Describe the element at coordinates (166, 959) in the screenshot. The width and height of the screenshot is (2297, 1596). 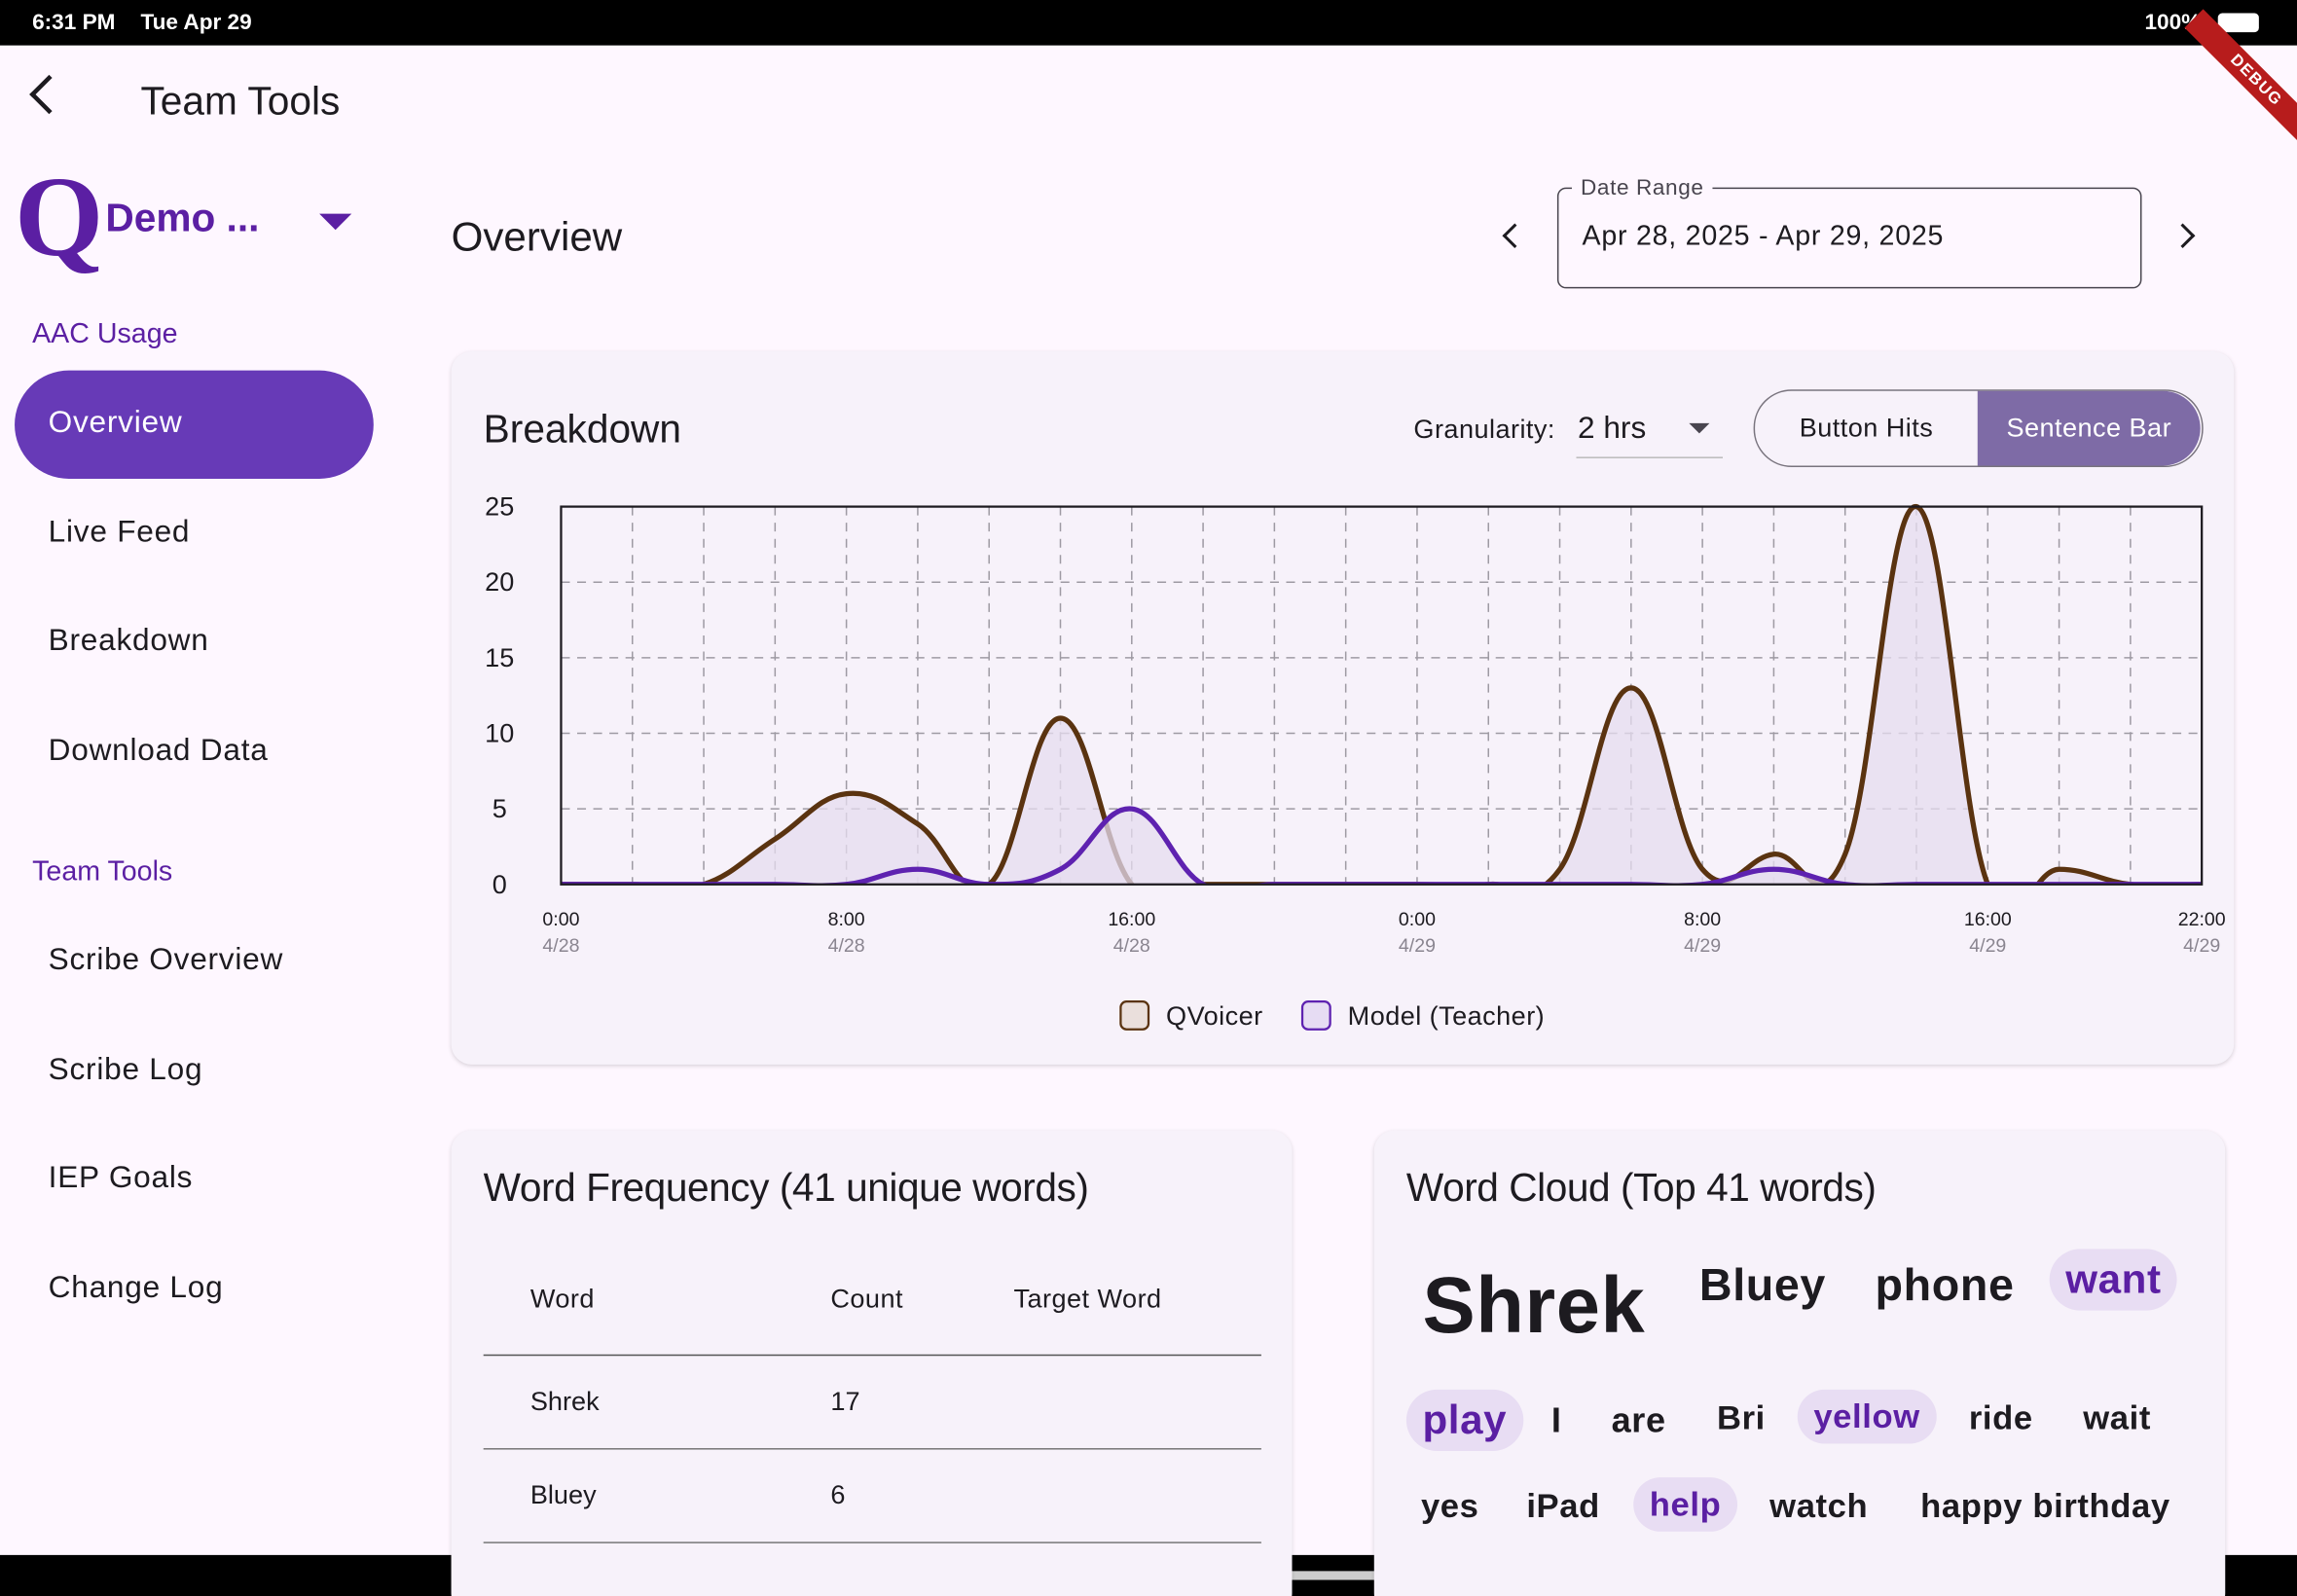
I see `nav-item: Scribe Overview` at that location.